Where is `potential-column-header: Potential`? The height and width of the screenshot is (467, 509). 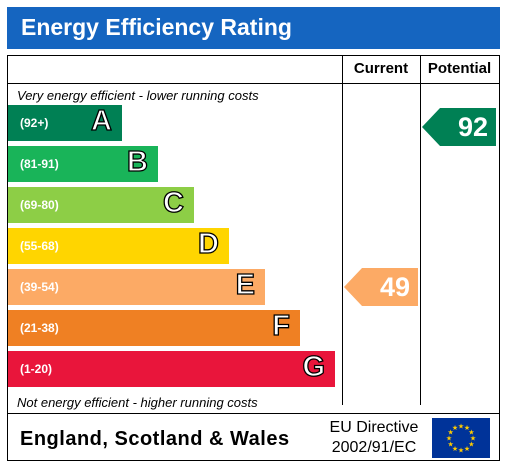 potential-column-header: Potential is located at coordinates (459, 68).